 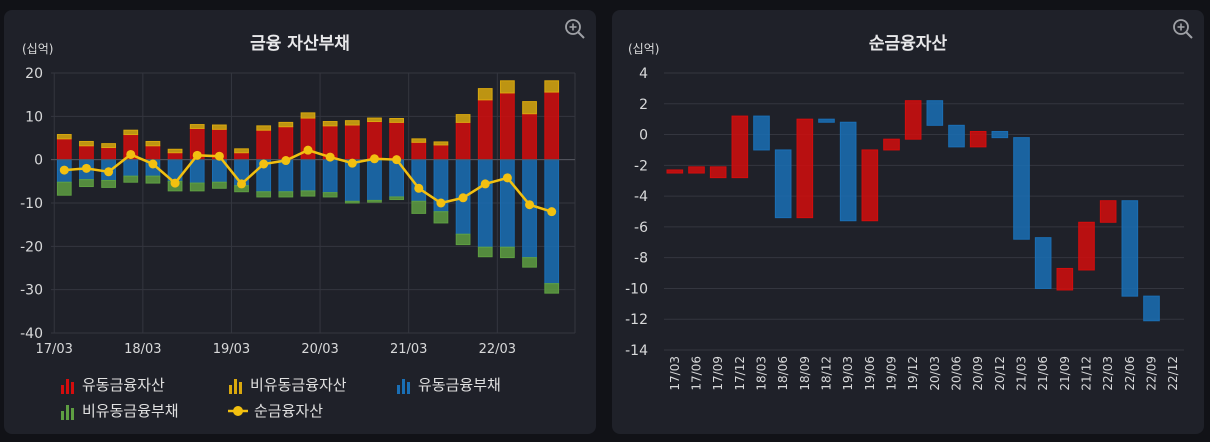 I want to click on x-tick-label: 21/03, so click(x=408, y=349).